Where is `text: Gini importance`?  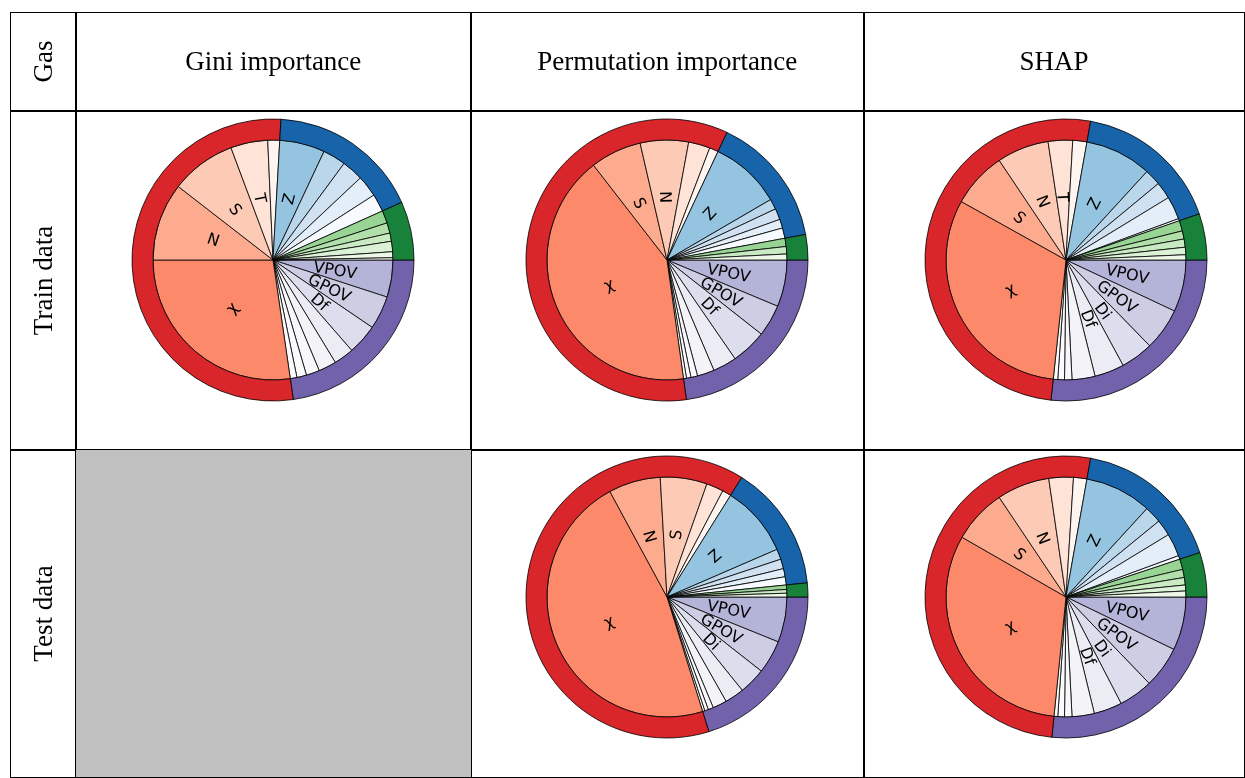 text: Gini importance is located at coordinates (273, 62).